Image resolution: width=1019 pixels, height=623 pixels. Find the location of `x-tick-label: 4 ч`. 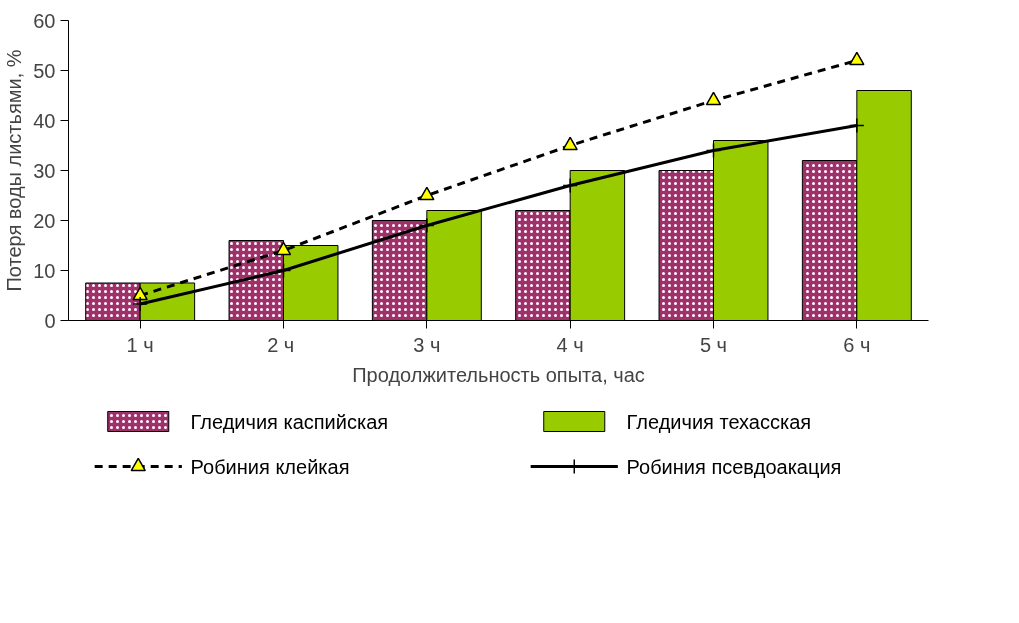

x-tick-label: 4 ч is located at coordinates (570, 344).